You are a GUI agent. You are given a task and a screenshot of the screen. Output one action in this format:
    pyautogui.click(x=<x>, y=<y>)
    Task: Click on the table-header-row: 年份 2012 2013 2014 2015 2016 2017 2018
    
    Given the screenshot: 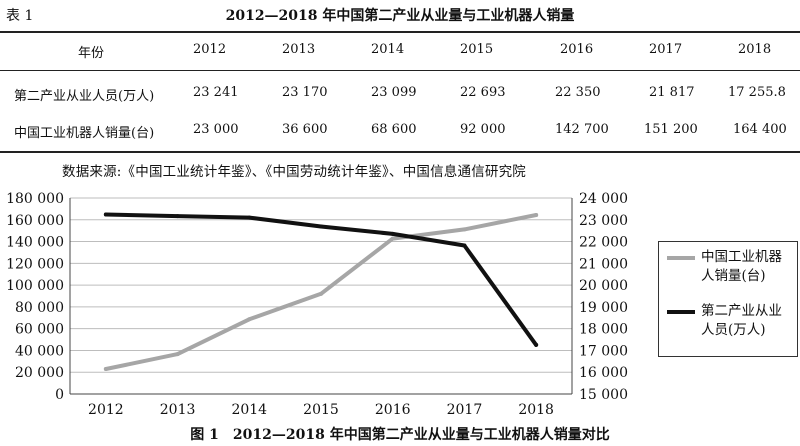 What is the action you would take?
    pyautogui.click(x=400, y=53)
    